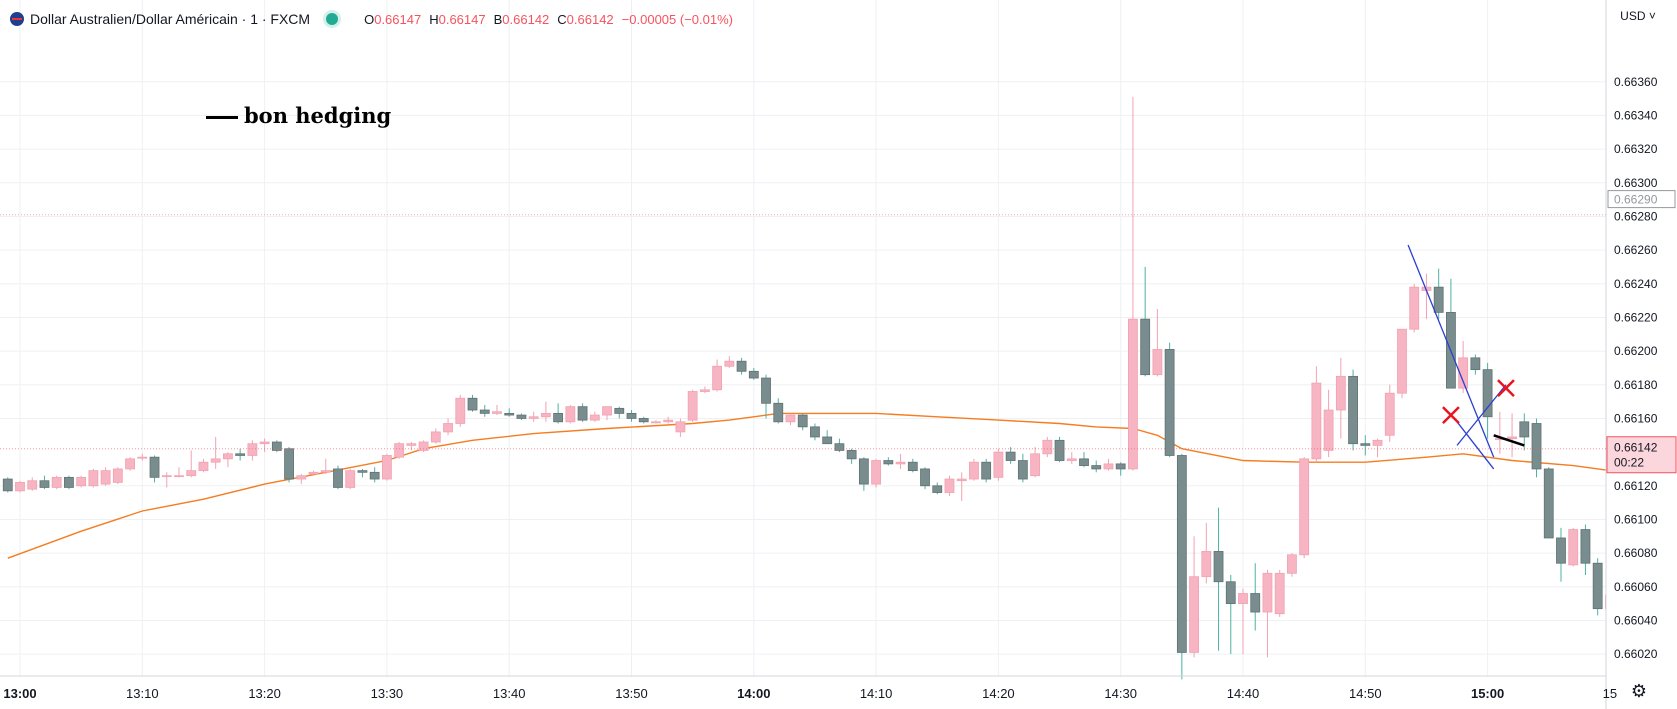 This screenshot has height=709, width=1677. Describe the element at coordinates (1636, 553) in the screenshot. I see `price-tick-label: 0.66080` at that location.